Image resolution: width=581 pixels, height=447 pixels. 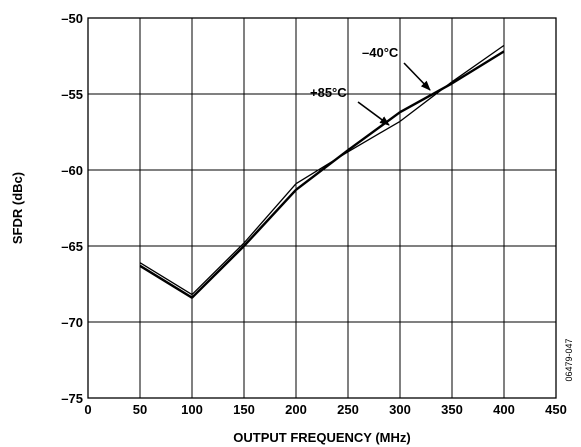 What do you see at coordinates (72, 94) in the screenshot?
I see `y-tick-label: –55` at bounding box center [72, 94].